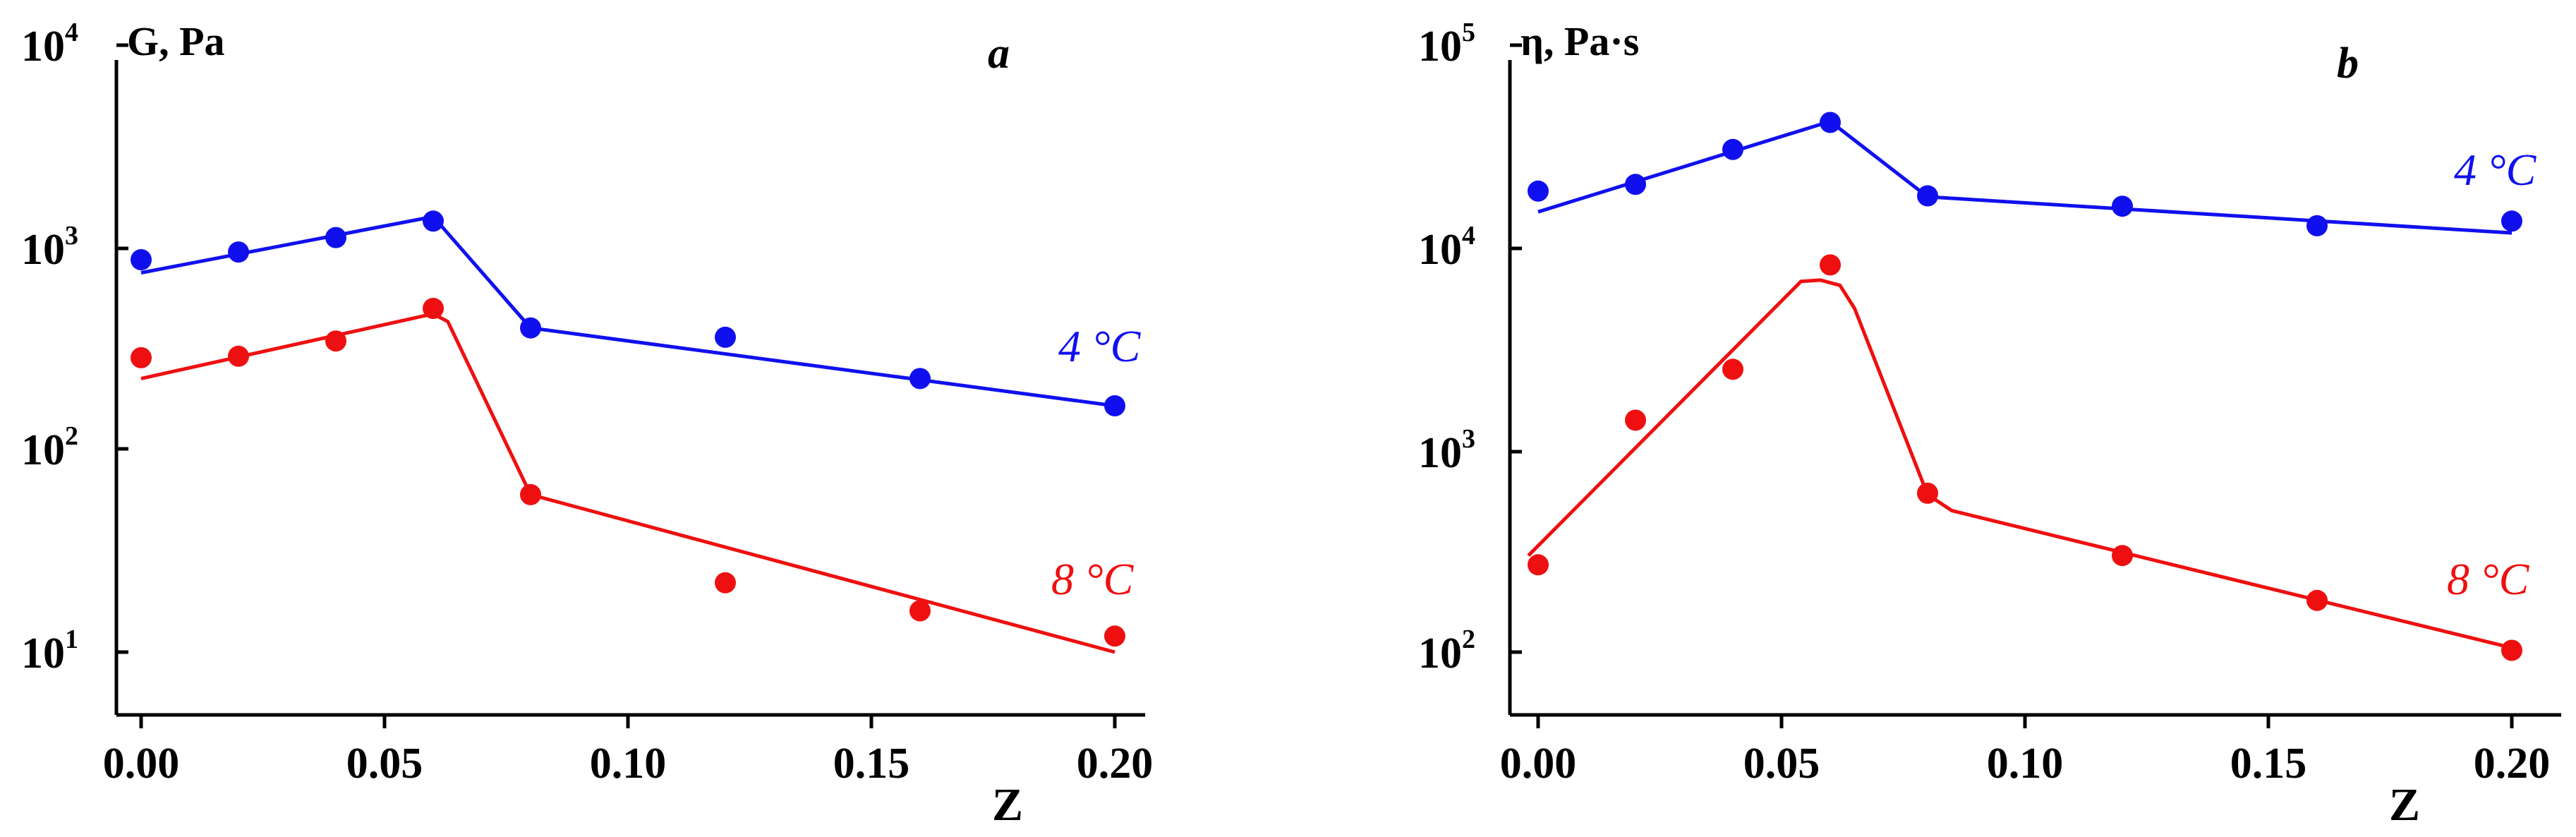 This screenshot has height=837, width=2576. Describe the element at coordinates (2405, 805) in the screenshot. I see `panel-b-x-axis-label: Z` at that location.